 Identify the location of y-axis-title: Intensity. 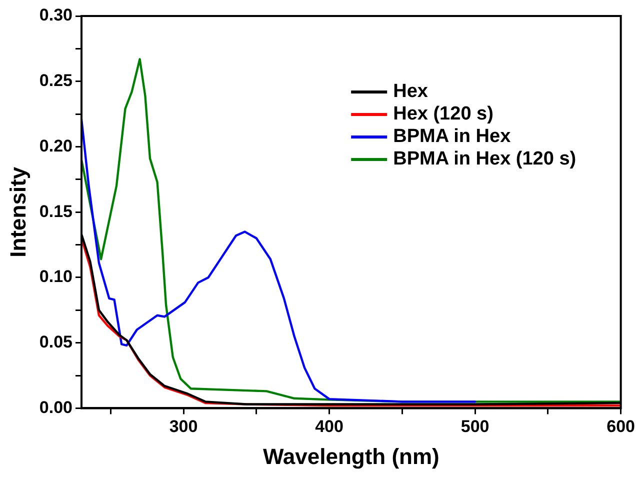
(17, 212).